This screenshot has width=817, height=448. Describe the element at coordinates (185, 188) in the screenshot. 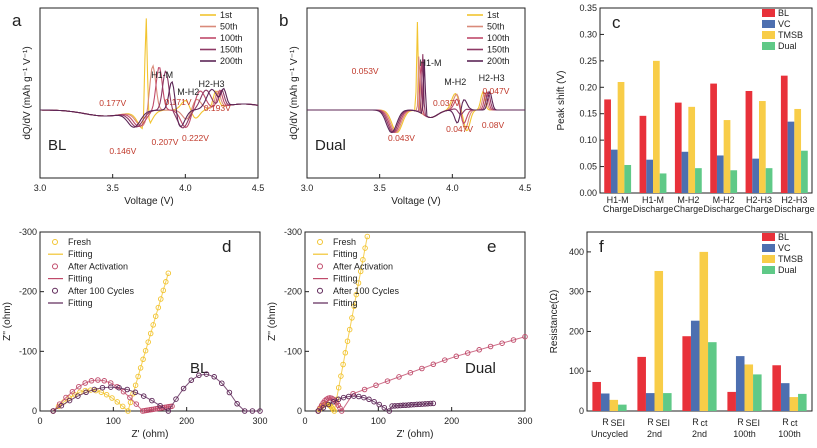

I see `panel-a-xtick-label: 4.0` at that location.